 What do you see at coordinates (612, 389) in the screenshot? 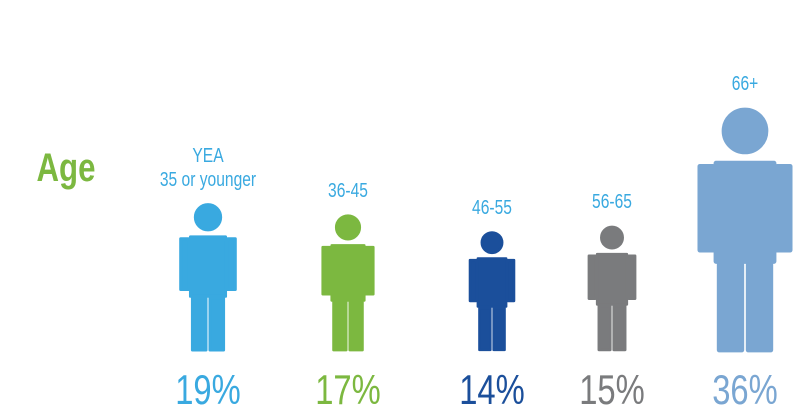
I see `value-label: 15%` at bounding box center [612, 389].